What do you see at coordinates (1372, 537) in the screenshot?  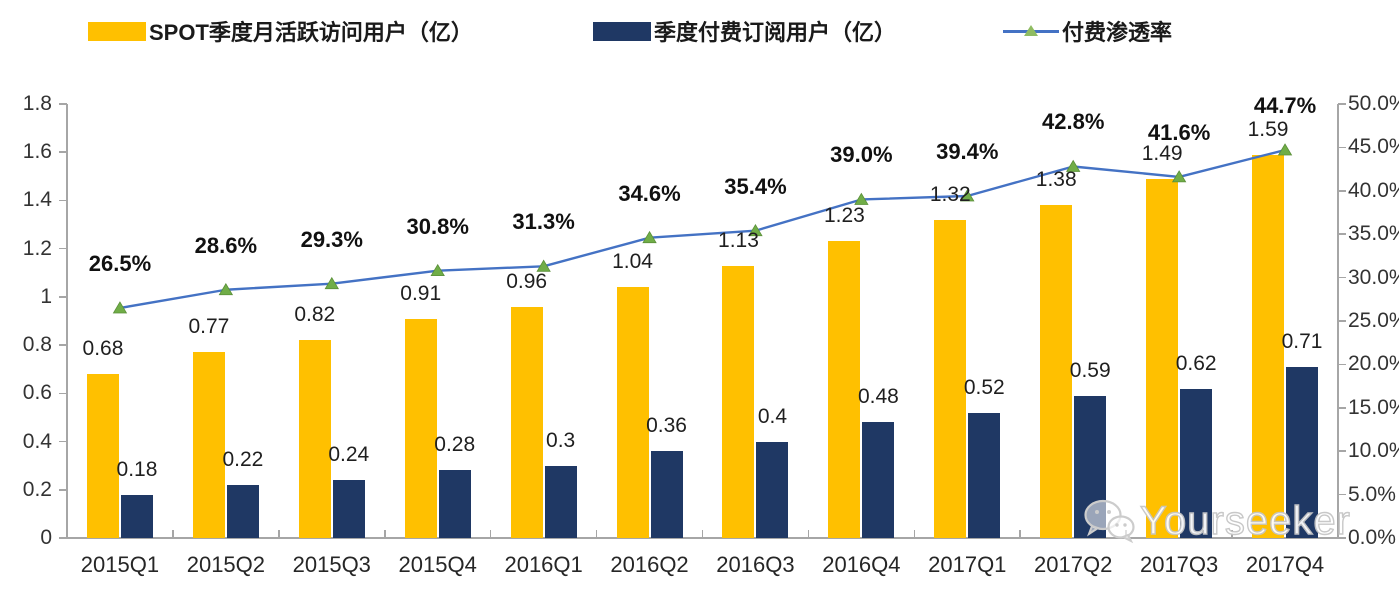 I see `right-axis-tick-label: 0.0%` at bounding box center [1372, 537].